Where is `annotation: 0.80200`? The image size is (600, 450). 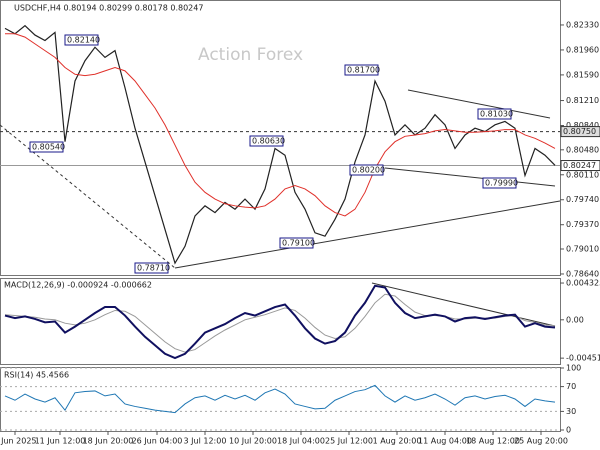 annotation: 0.80200 is located at coordinates (368, 170).